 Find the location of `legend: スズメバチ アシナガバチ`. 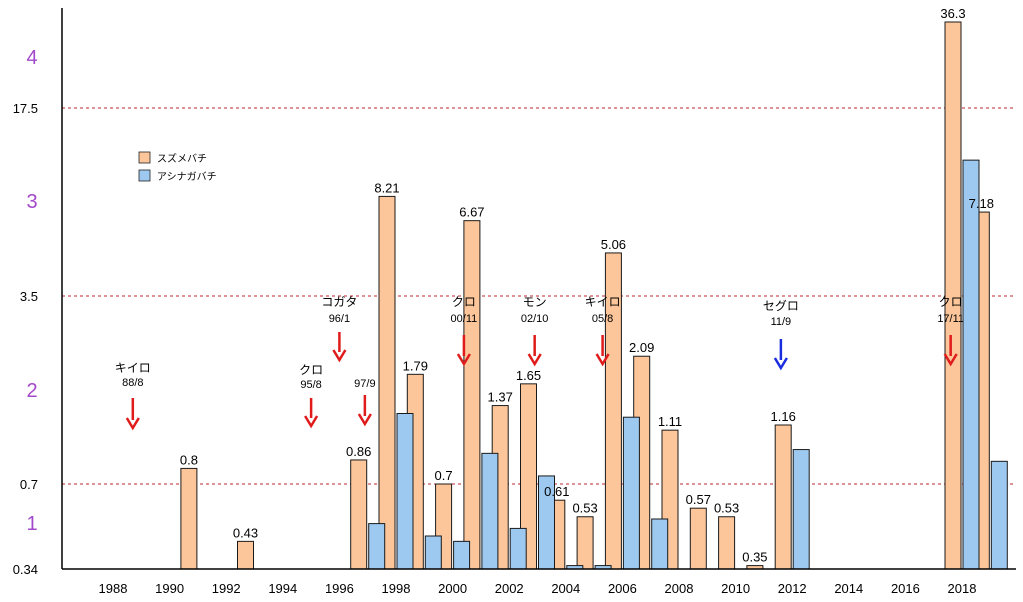

legend: スズメバチ アシナガバチ is located at coordinates (177, 167).